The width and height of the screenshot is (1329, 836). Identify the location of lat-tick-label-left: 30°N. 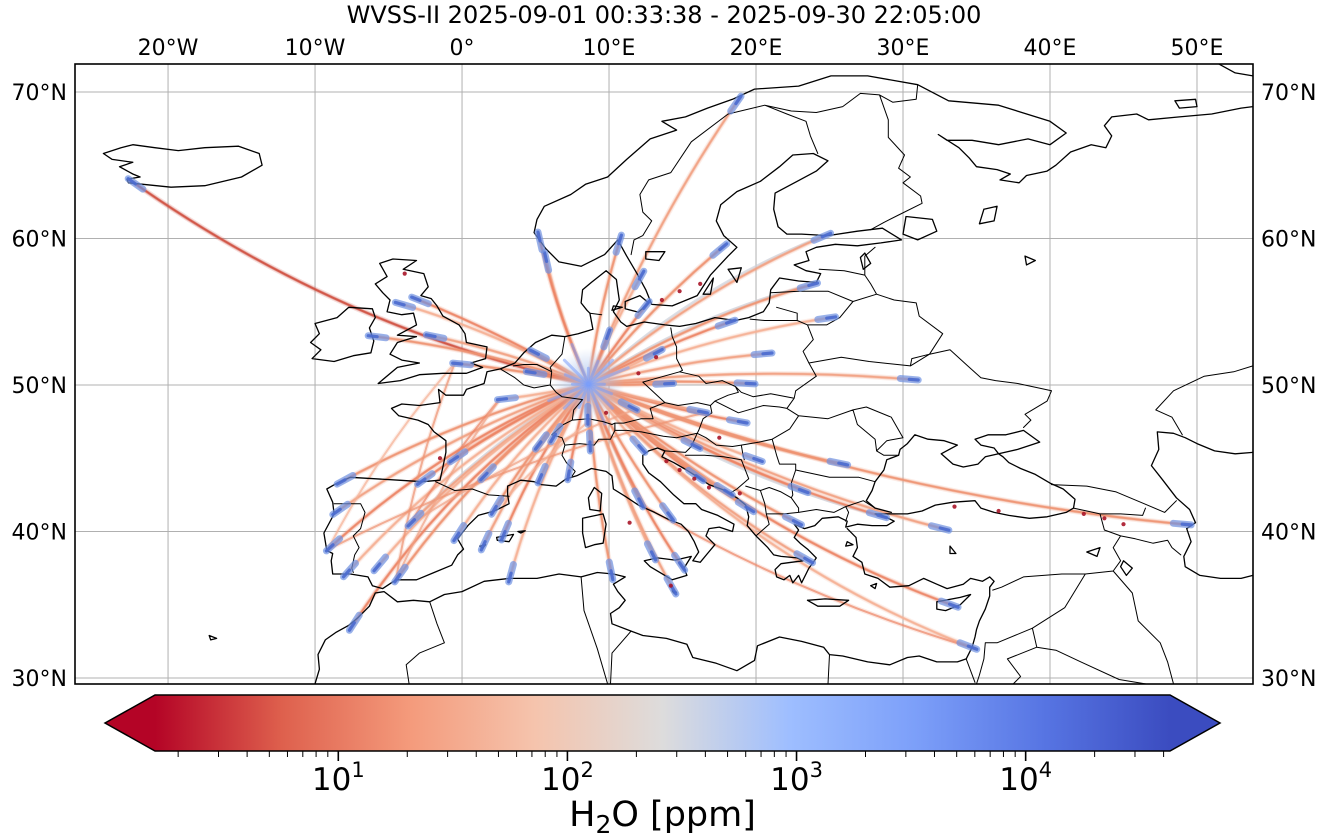
(39, 679).